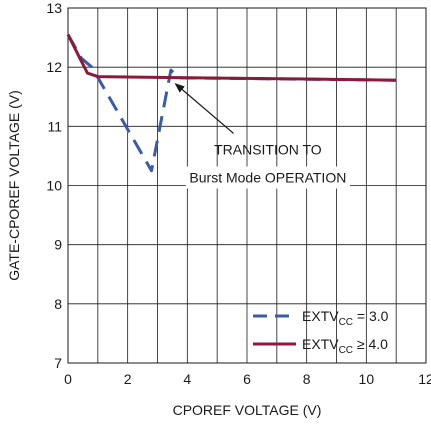  I want to click on legend-label: EXTVCC ≥ 4.0, so click(345, 346).